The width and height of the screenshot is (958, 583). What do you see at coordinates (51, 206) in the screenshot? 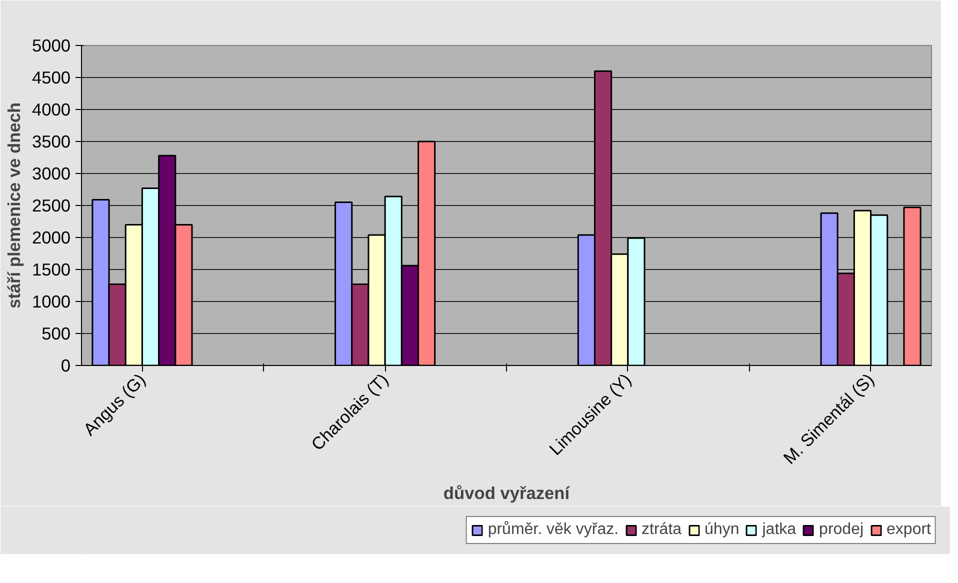
I see `y-tick-label: 2500` at bounding box center [51, 206].